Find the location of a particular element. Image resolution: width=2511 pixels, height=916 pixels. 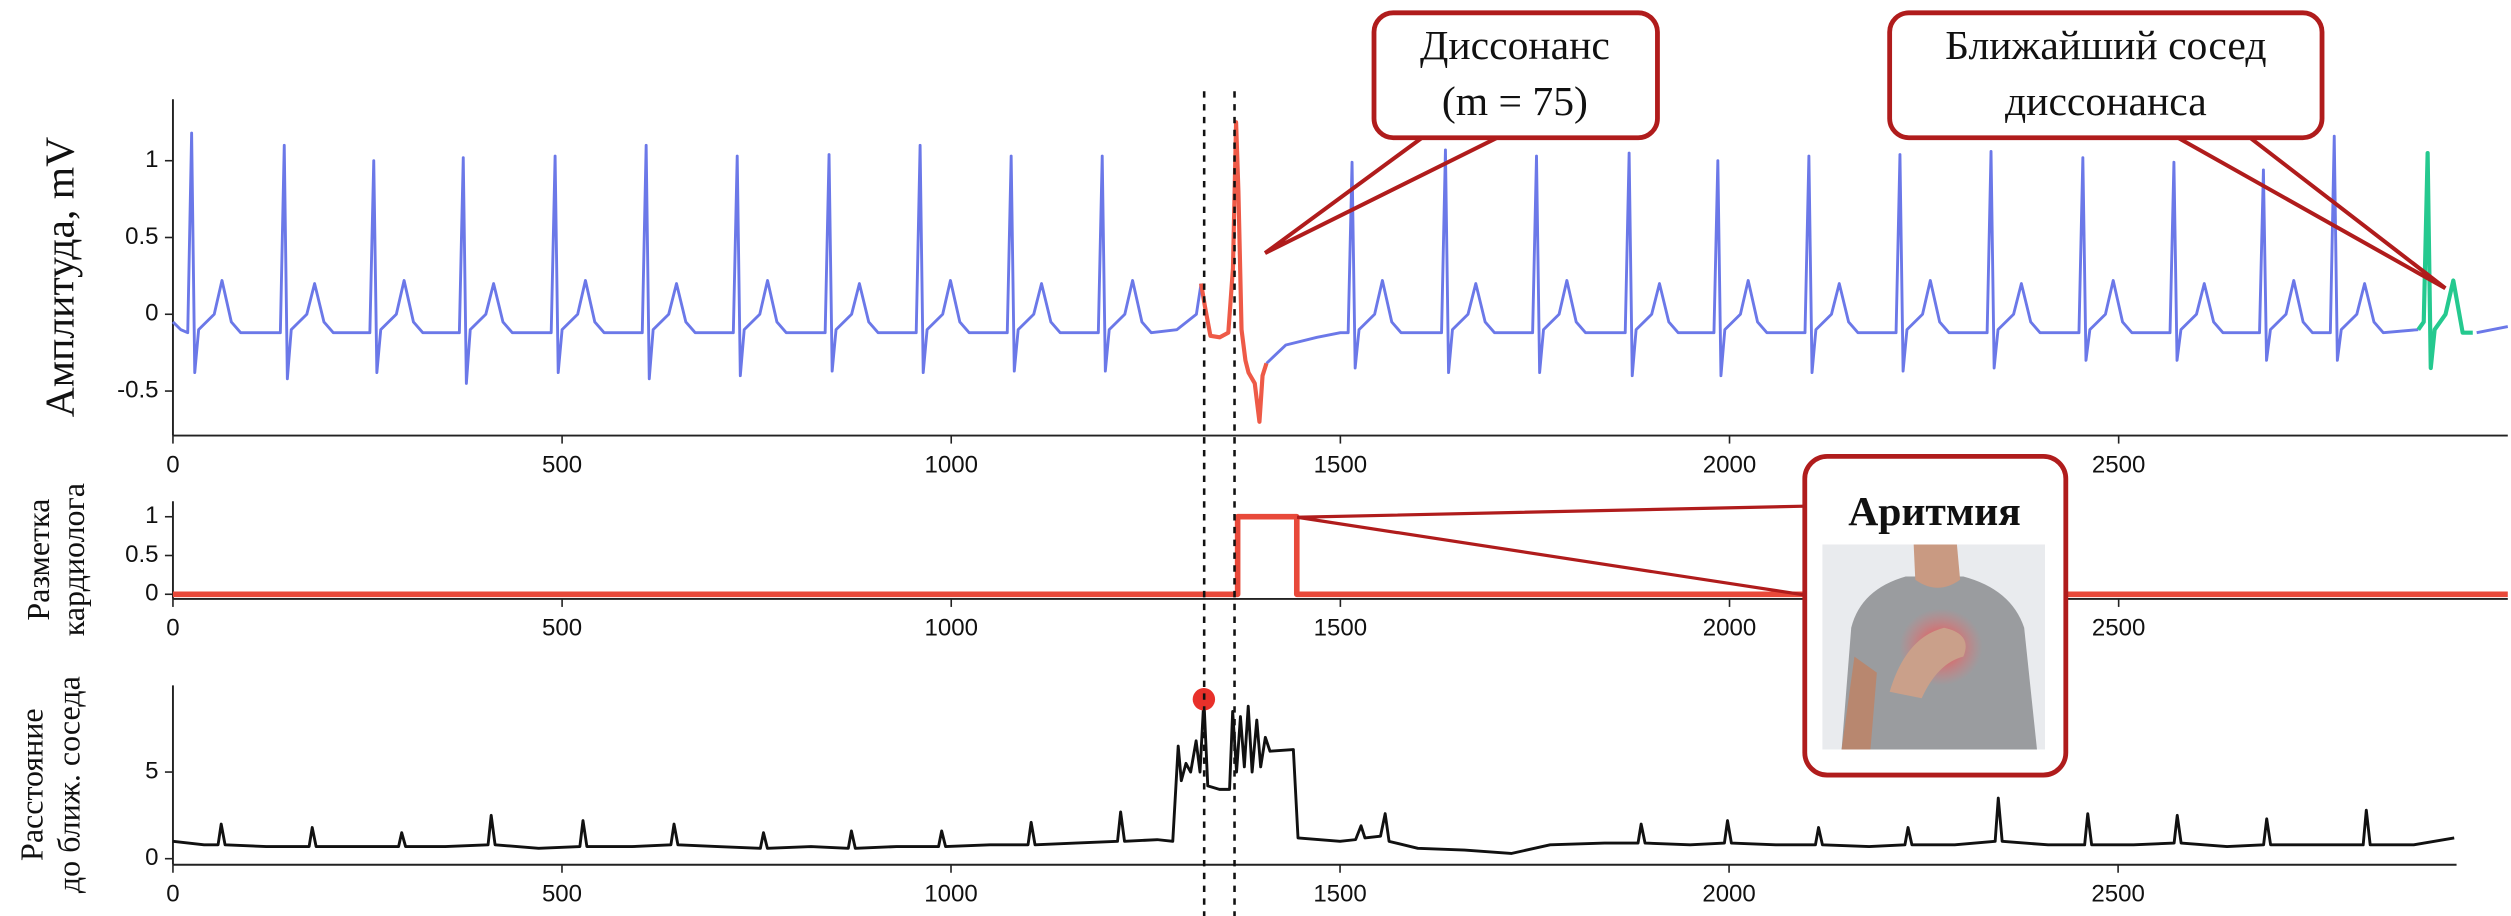

y-tick-label: 5 is located at coordinates (151, 770).